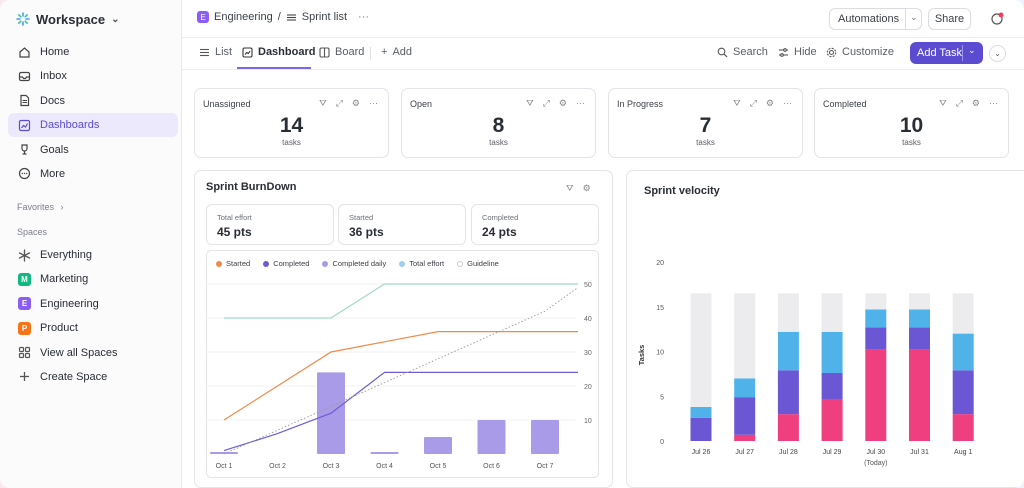 The height and width of the screenshot is (488, 1024). I want to click on breadcrumb-space: Engineering, so click(243, 17).